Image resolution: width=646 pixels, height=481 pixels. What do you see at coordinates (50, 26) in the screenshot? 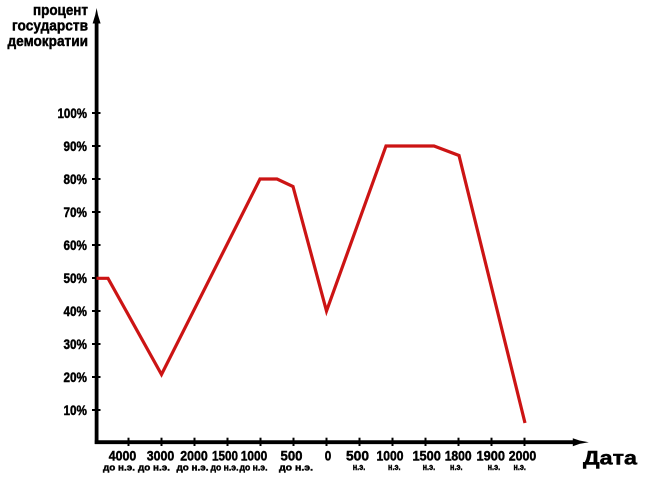
I see `svg-text: государств` at bounding box center [50, 26].